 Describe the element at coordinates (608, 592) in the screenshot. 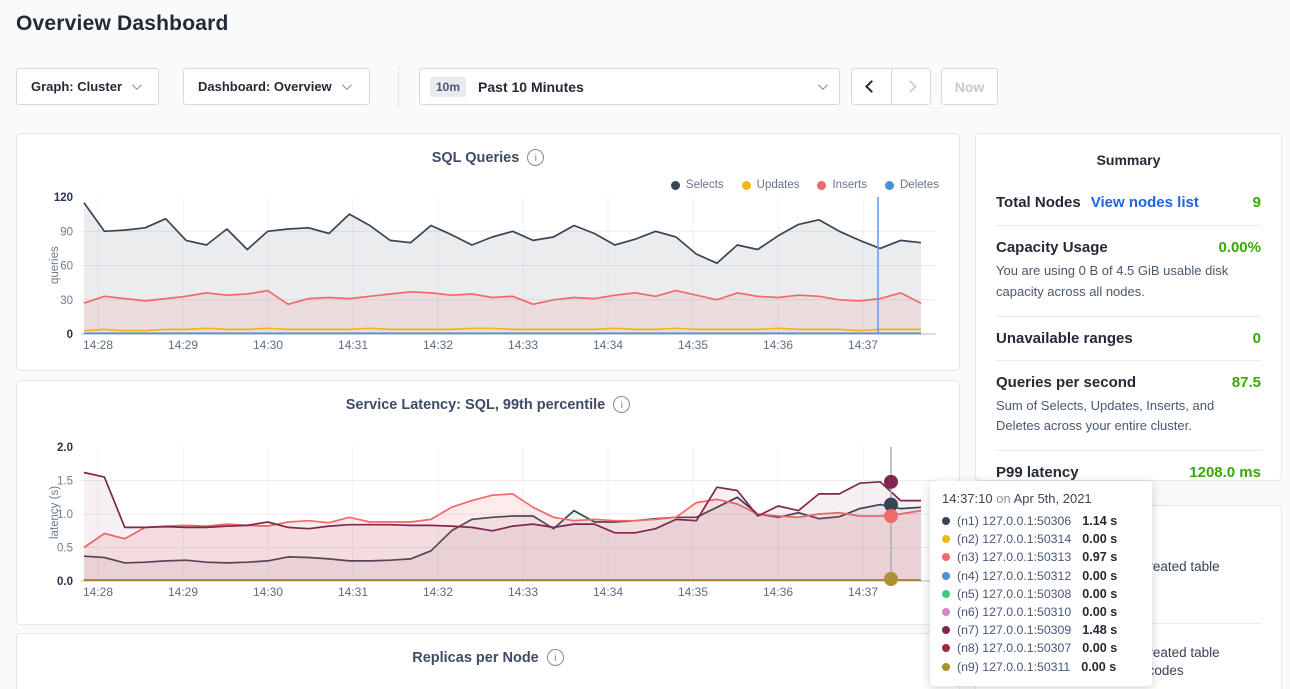

I see `svg-text: 14:34` at that location.